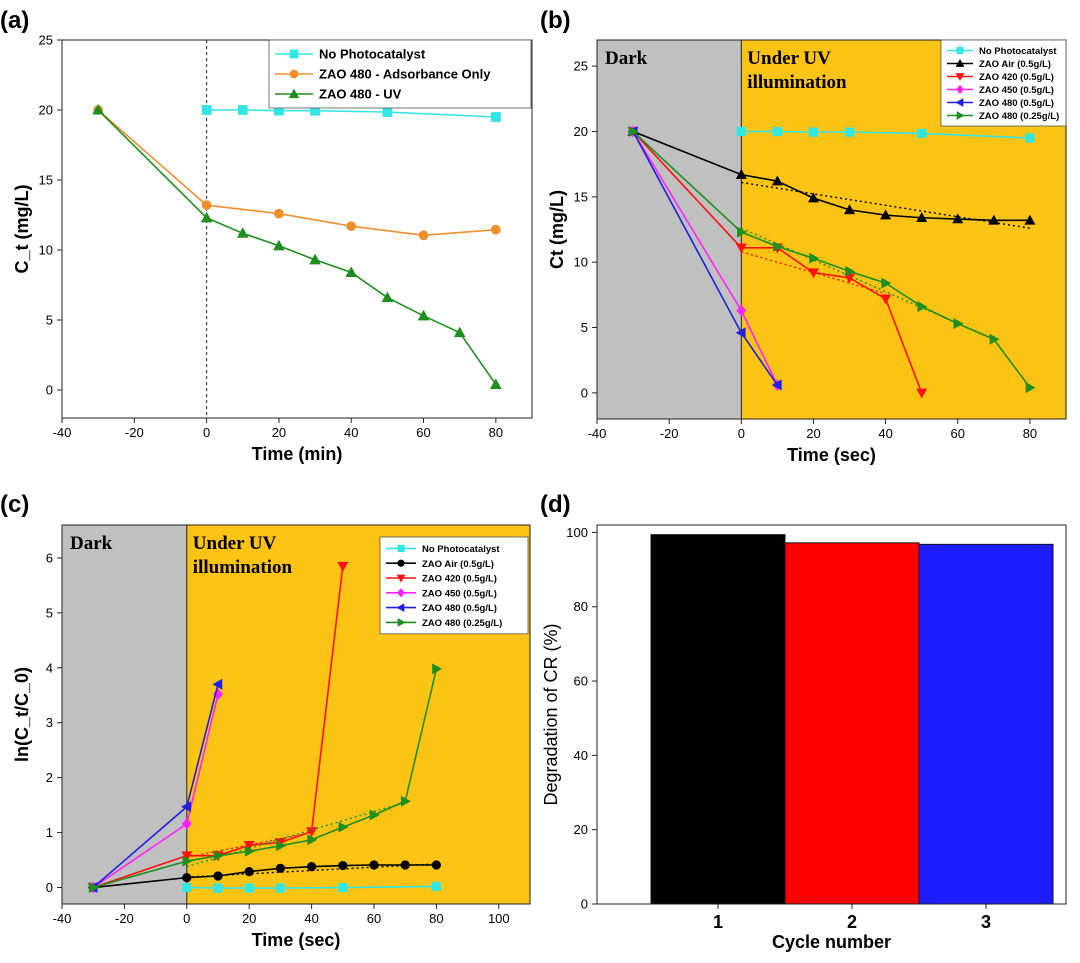 The image size is (1080, 963). I want to click on x-tick-label: 3, so click(986, 922).